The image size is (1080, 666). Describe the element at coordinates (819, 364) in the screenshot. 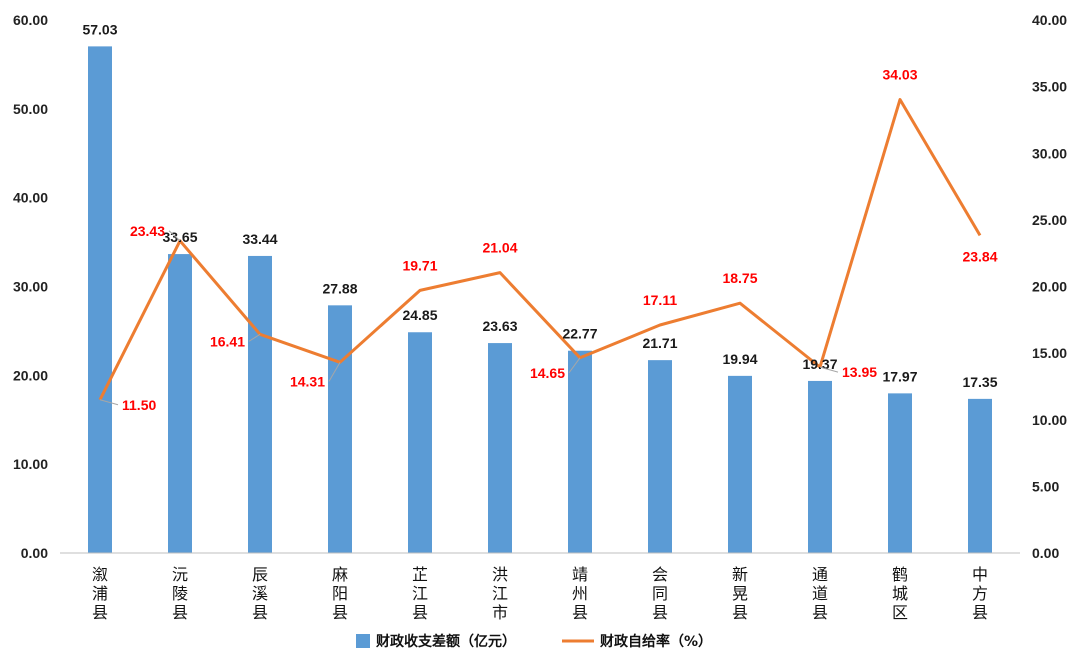

I see `bar-value-label: 19.37` at that location.